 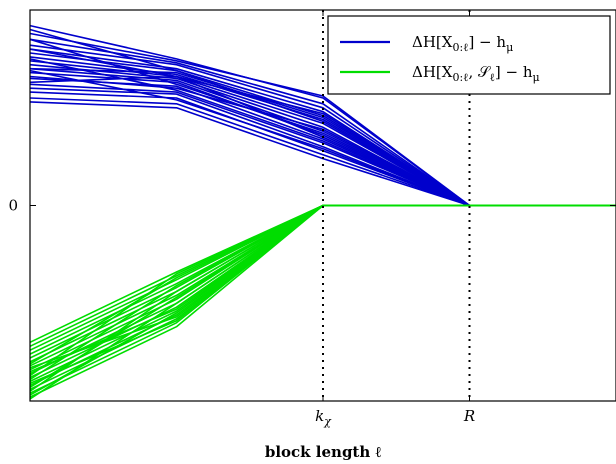 I want to click on legend: ΔH[X0:ℓ] − hμ ΔH[X0:ℓ, 𝒮ℓ] − hμ, so click(x=469, y=55).